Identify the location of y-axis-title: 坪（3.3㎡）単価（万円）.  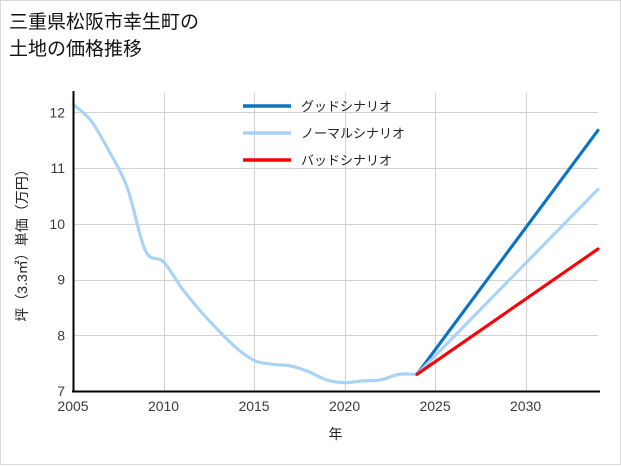
(22, 241).